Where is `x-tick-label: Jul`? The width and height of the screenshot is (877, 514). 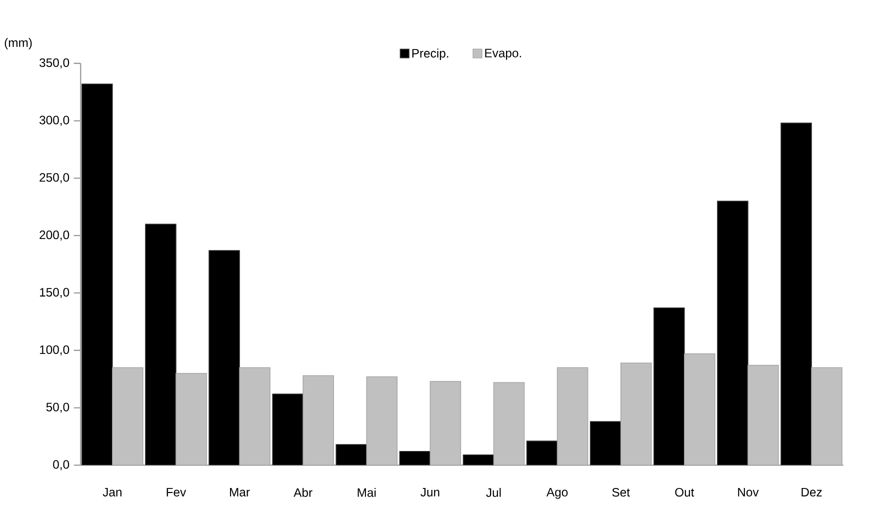
x-tick-label: Jul is located at coordinates (493, 492).